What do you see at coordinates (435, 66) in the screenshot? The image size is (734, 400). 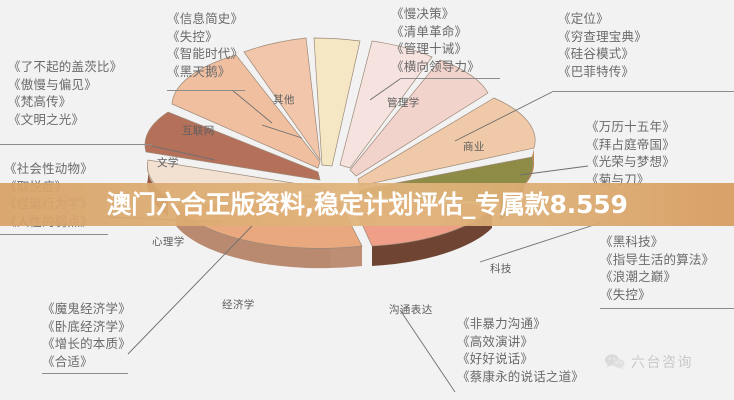 I see `book-title: 《横向领导力》` at bounding box center [435, 66].